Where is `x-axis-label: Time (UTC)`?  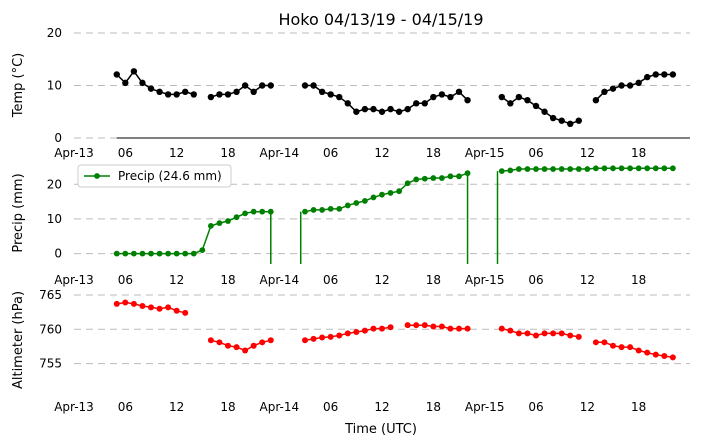
x-axis-label: Time (UTC) is located at coordinates (380, 429).